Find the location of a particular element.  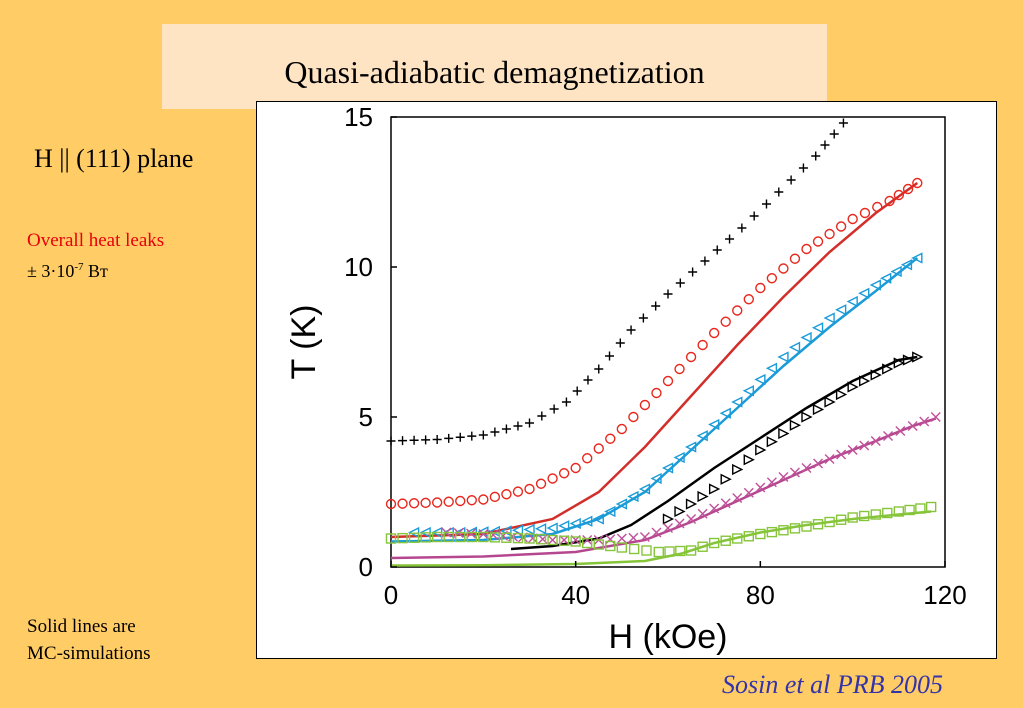

simulation-note-line2: MC-simulations is located at coordinates (89, 653).